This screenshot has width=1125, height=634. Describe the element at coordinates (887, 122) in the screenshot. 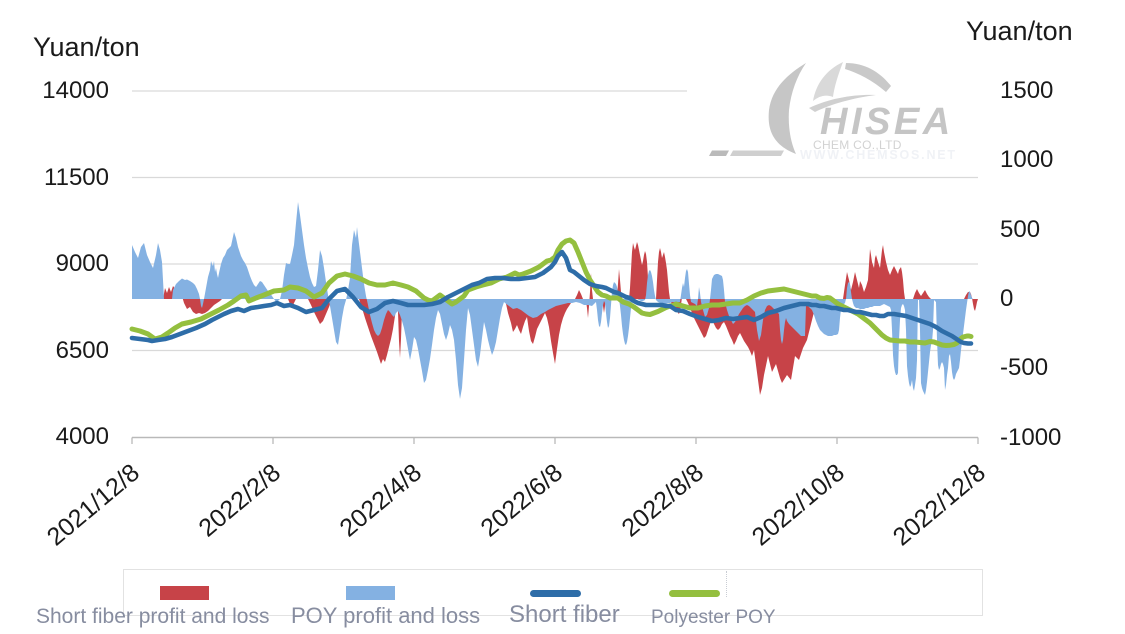

I see `svg-text: HISEA` at that location.